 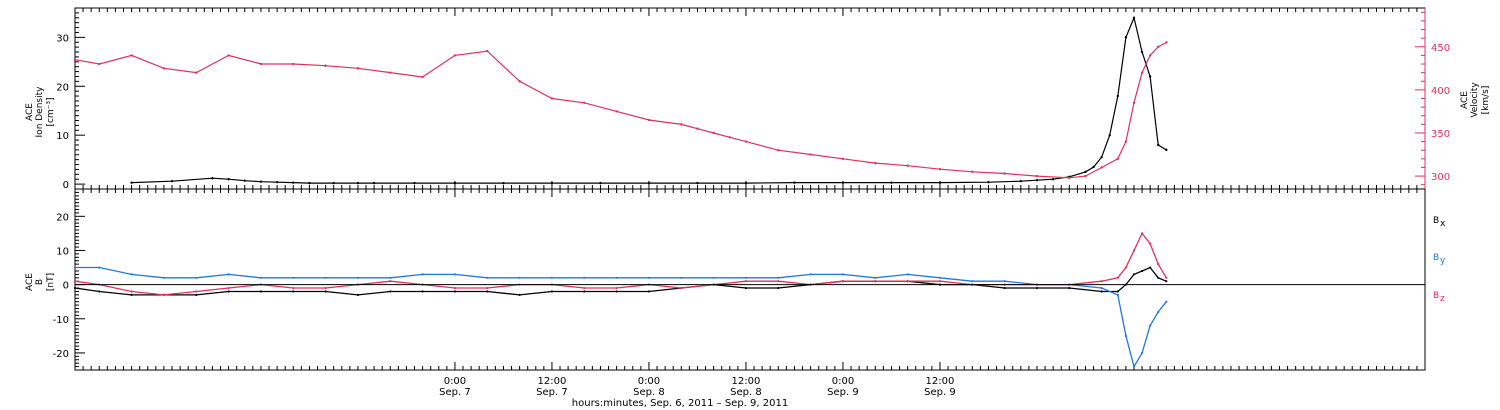 I want to click on x-tick-date-label: Sep. 7, so click(x=552, y=392).